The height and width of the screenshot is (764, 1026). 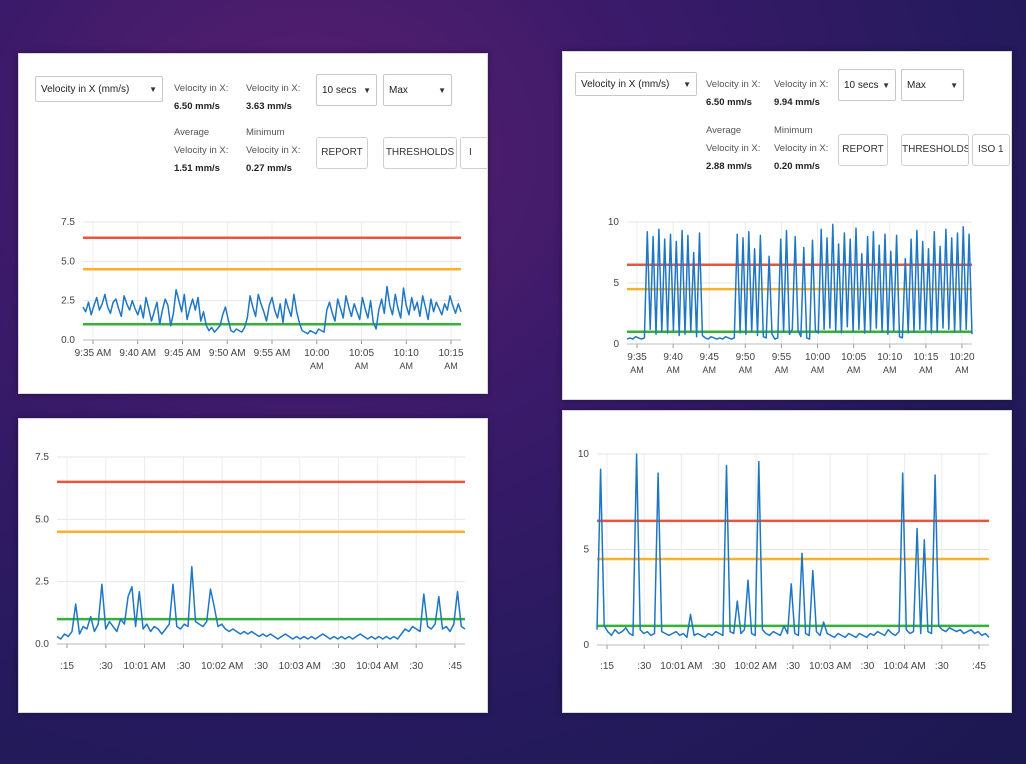 What do you see at coordinates (673, 357) in the screenshot?
I see `x-tick-label: 9:40` at bounding box center [673, 357].